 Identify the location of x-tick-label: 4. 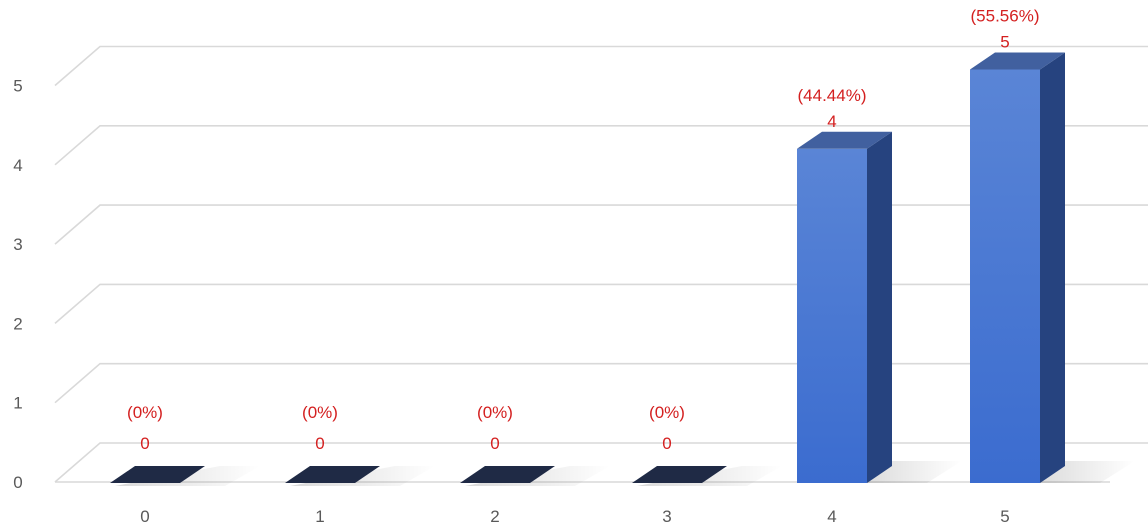
(831, 516).